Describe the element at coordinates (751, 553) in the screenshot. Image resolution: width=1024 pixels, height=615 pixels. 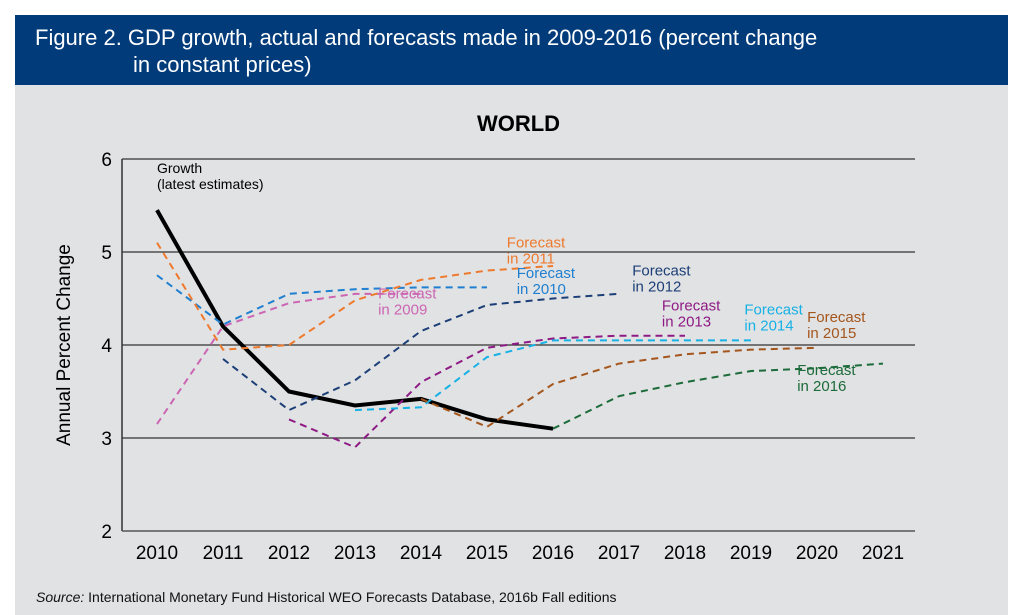
I see `x-tick-label: 2019` at that location.